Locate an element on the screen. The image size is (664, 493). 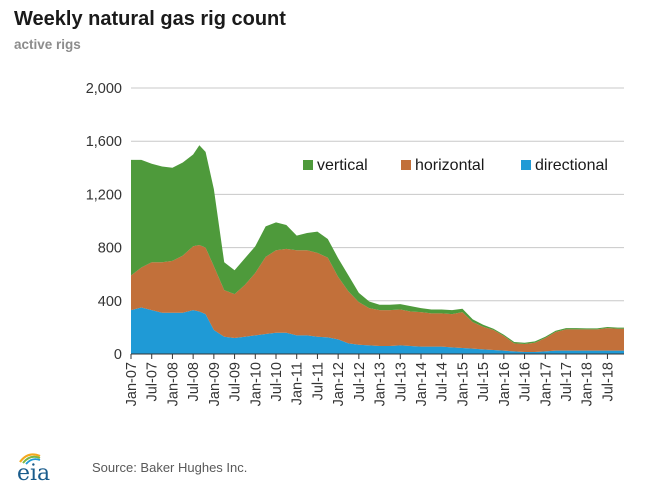
x-tick-label: Jul-16 is located at coordinates (526, 382).